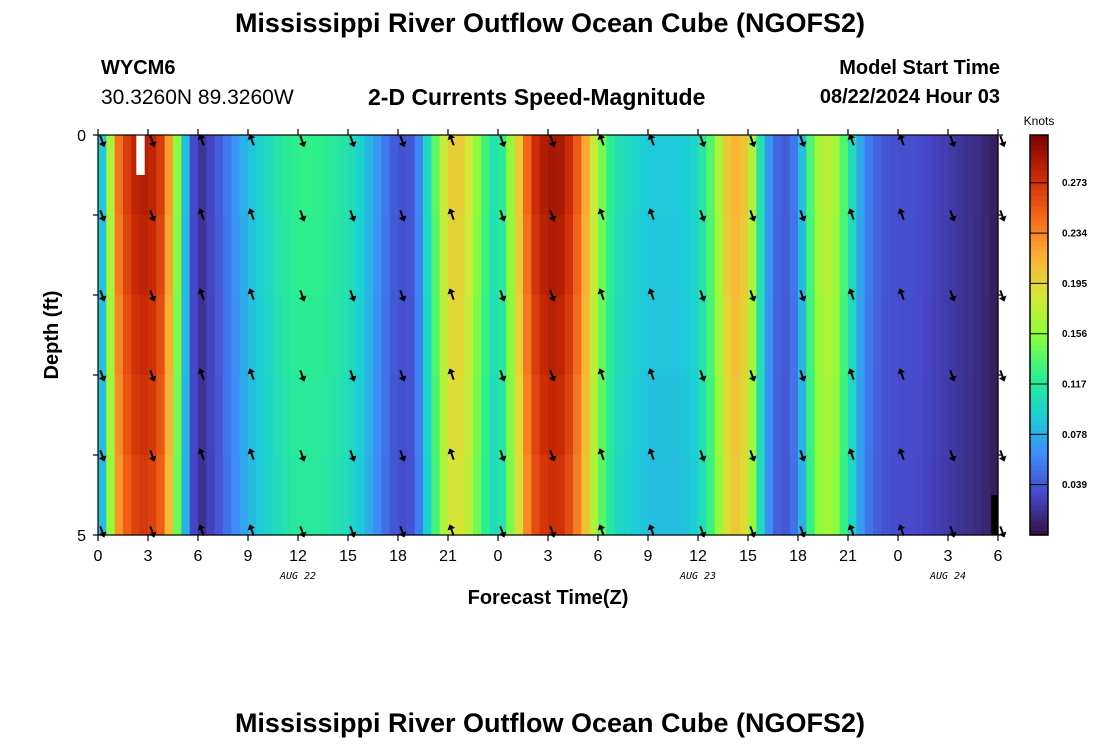  What do you see at coordinates (998, 556) in the screenshot?
I see `x-tick-label: 6` at bounding box center [998, 556].